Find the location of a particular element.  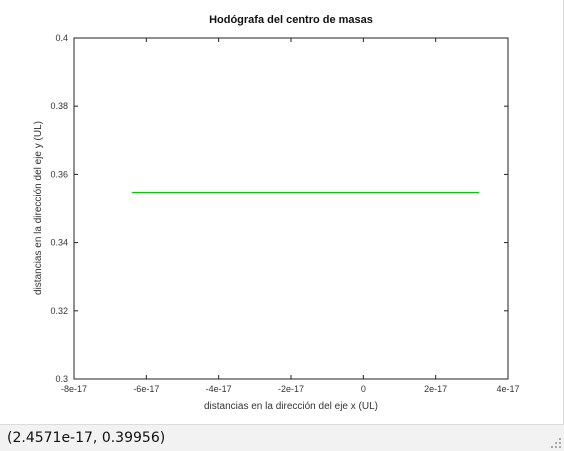

chart-title: Hodógrafa del centro de masas is located at coordinates (291, 20).